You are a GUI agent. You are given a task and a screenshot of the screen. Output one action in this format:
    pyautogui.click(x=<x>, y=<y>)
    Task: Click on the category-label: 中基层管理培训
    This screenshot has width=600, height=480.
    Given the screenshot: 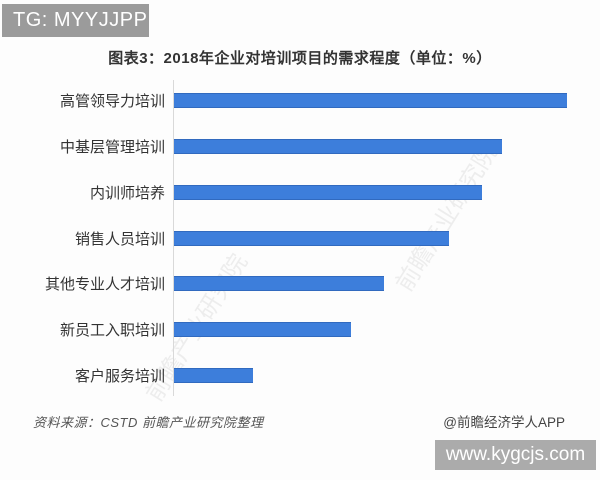 What is the action you would take?
    pyautogui.click(x=112, y=148)
    